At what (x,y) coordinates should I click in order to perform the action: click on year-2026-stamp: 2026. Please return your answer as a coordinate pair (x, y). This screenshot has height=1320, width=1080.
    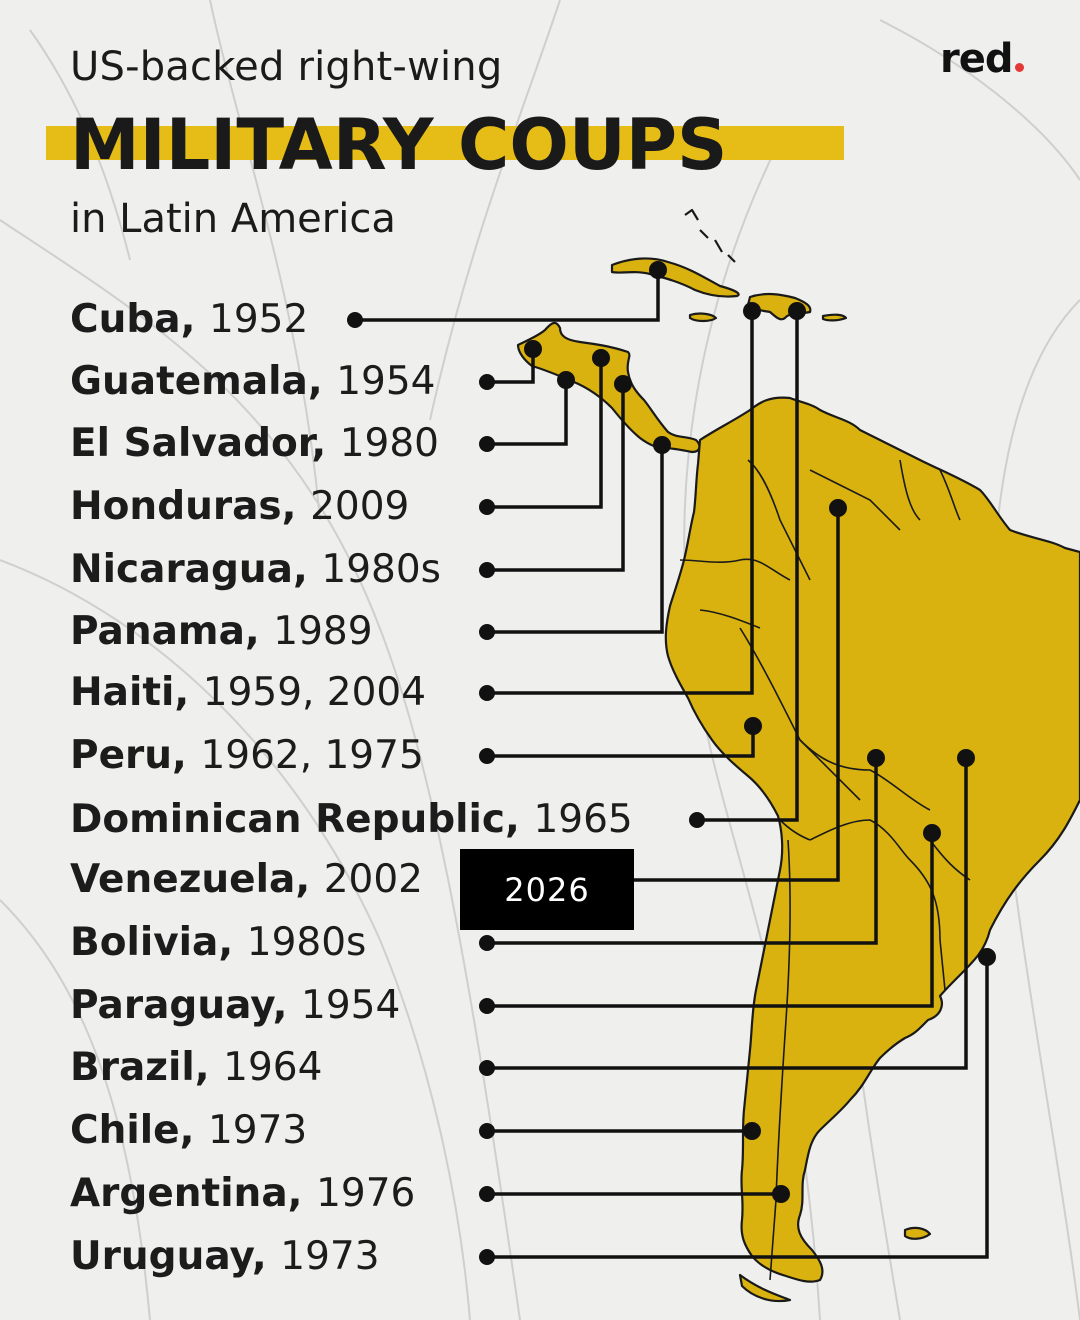
    Looking at the image, I should click on (547, 889).